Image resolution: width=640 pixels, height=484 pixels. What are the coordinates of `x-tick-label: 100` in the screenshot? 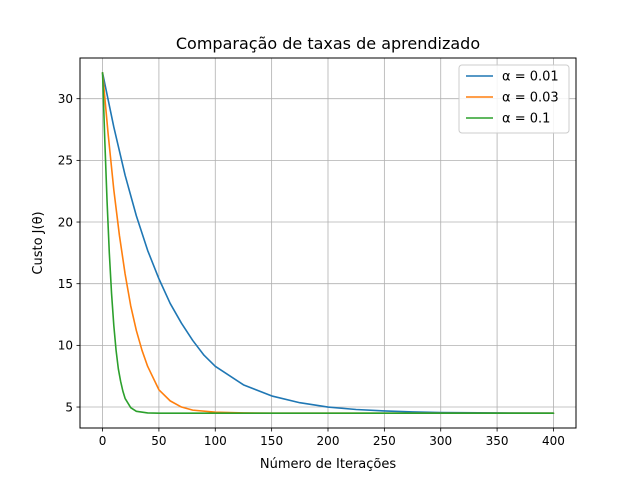 It's located at (215, 441).